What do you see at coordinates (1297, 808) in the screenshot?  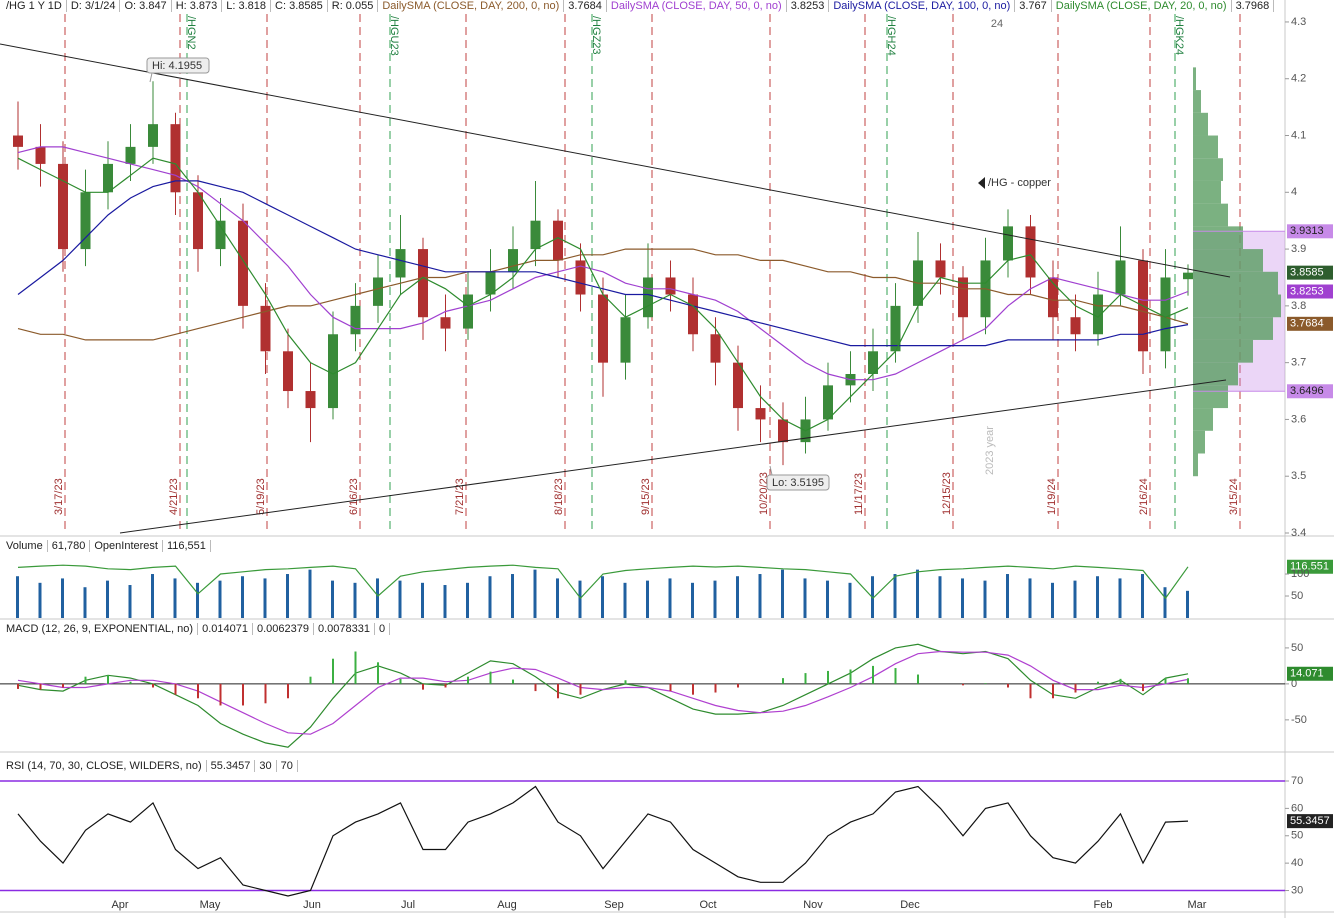 I see `y-tick-label: 60` at bounding box center [1297, 808].